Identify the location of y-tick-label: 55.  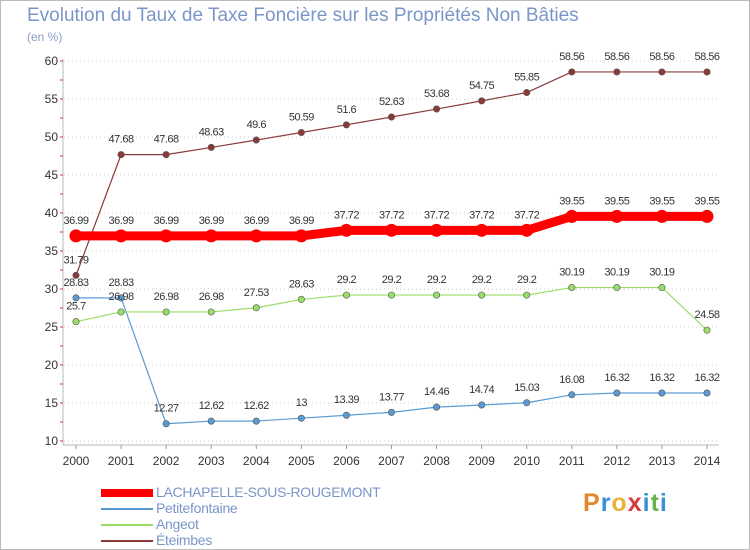
(52, 99).